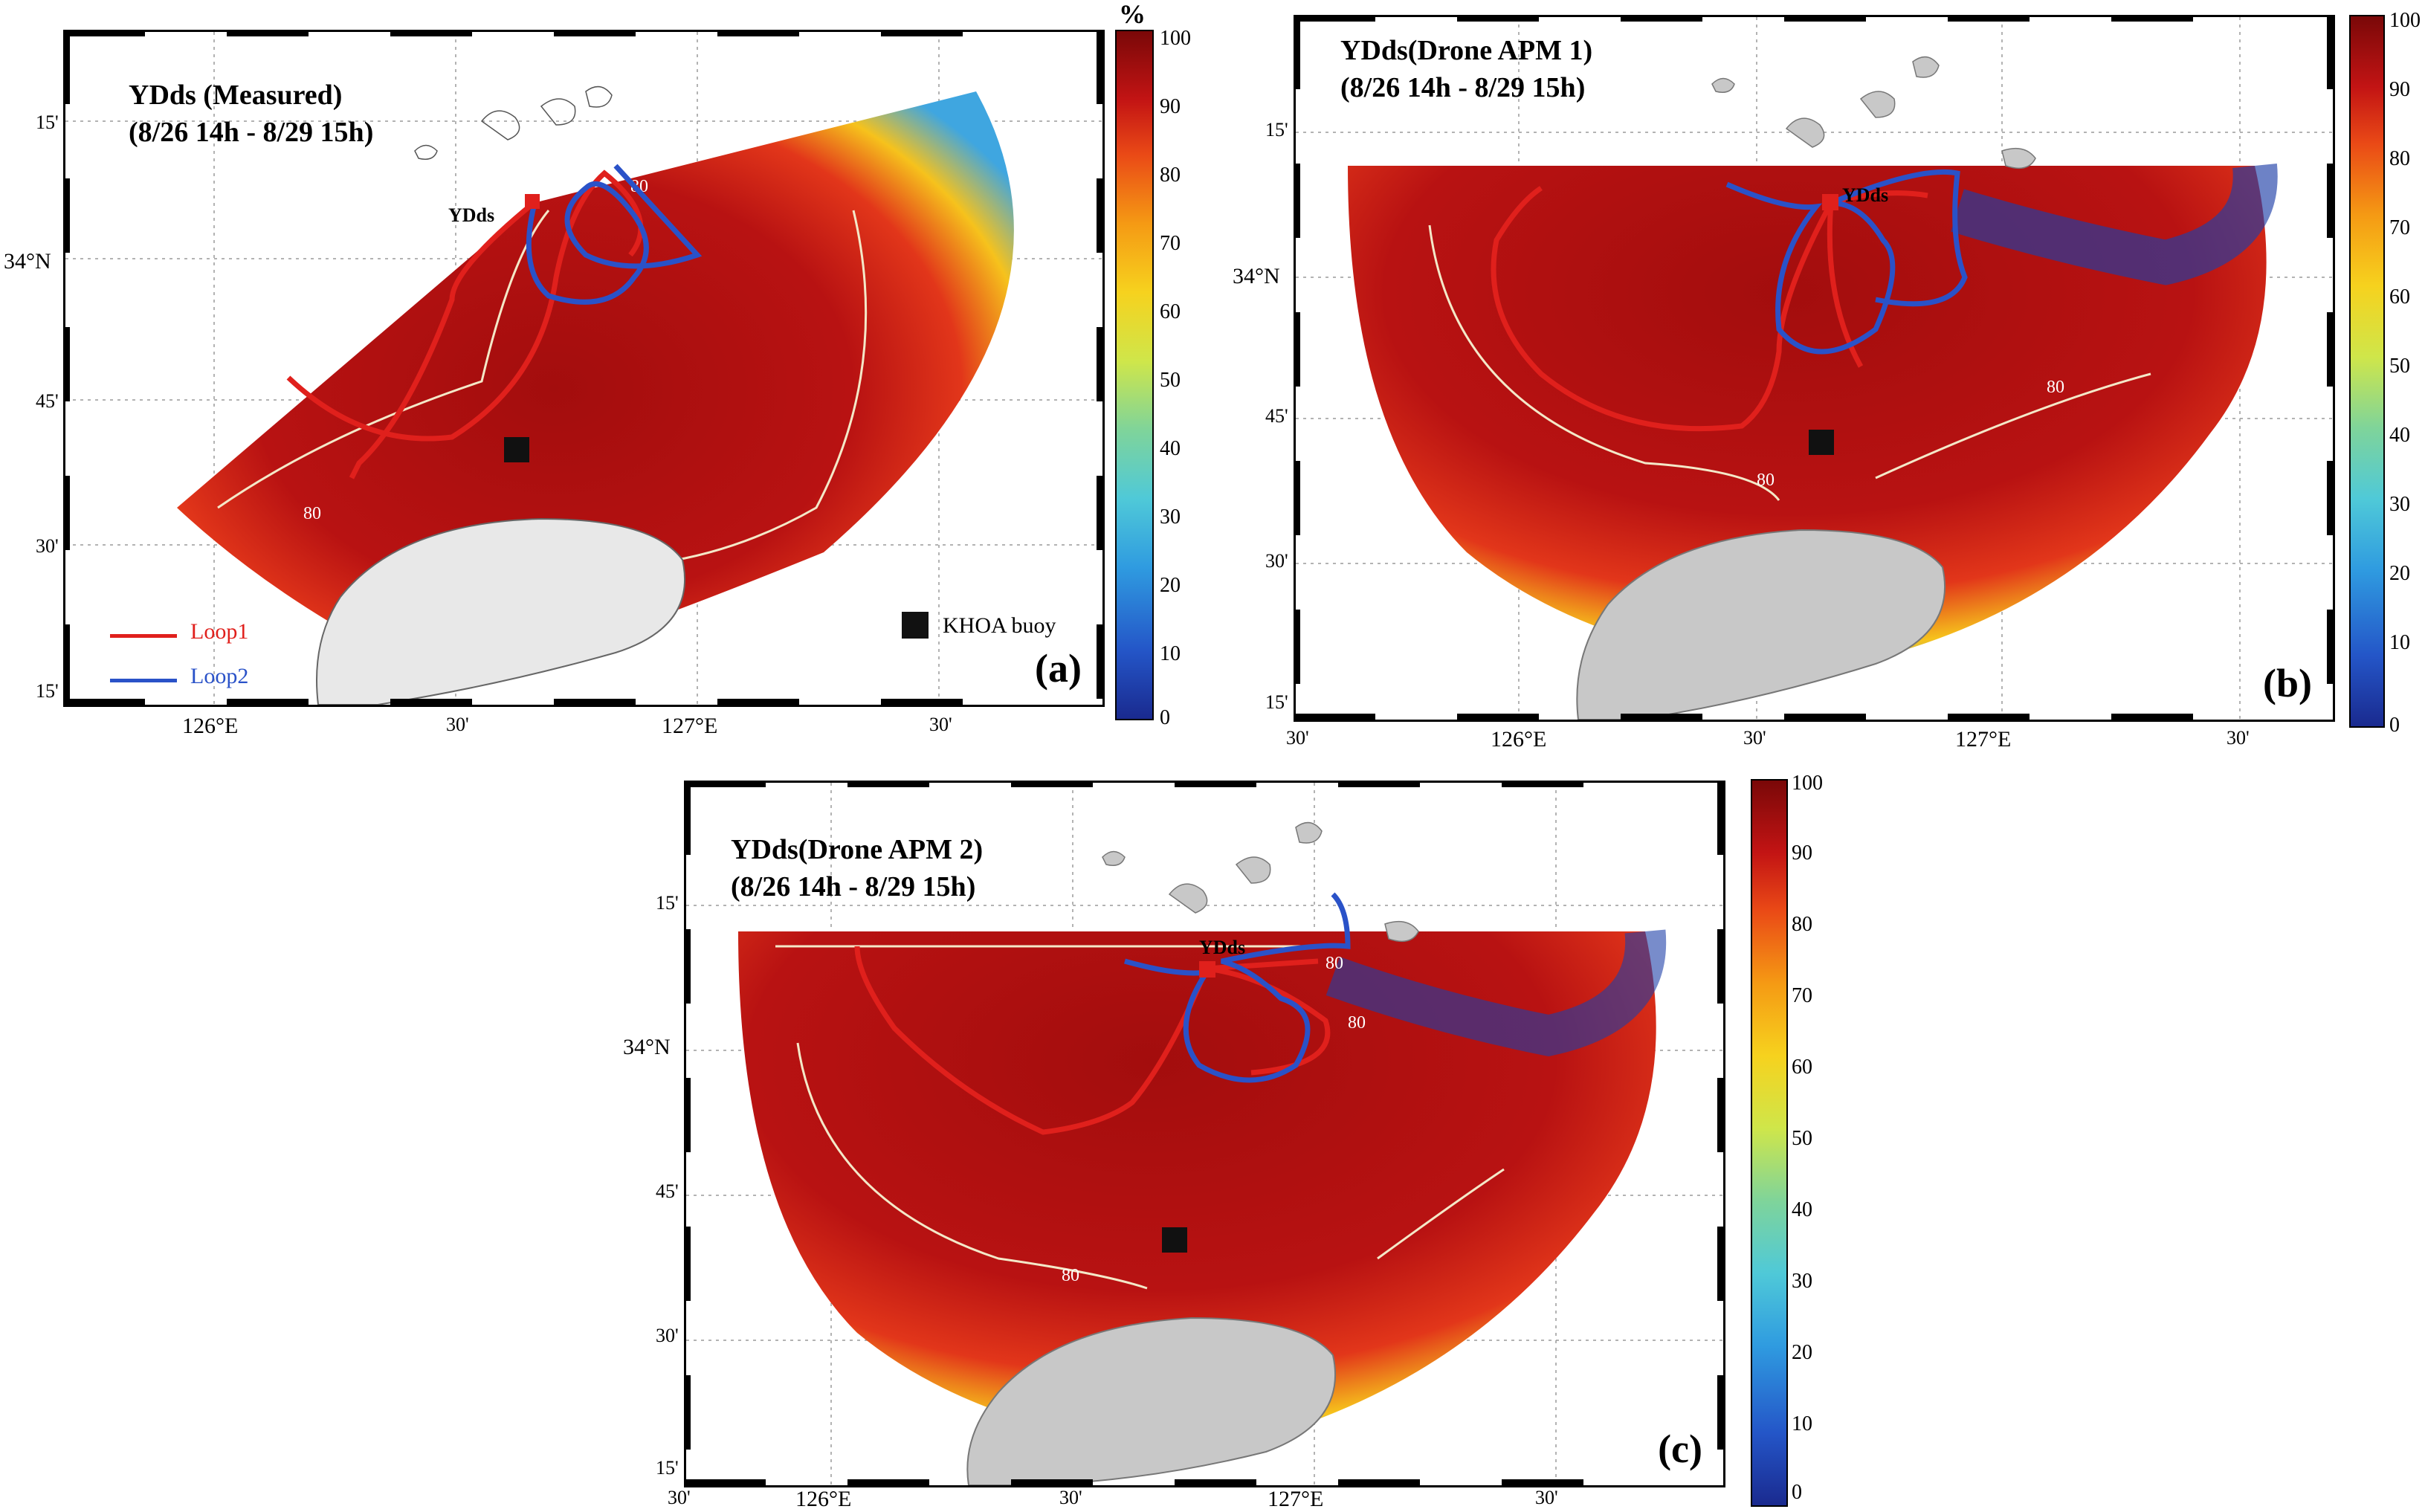  I want to click on colorbar-b, so click(2367, 372).